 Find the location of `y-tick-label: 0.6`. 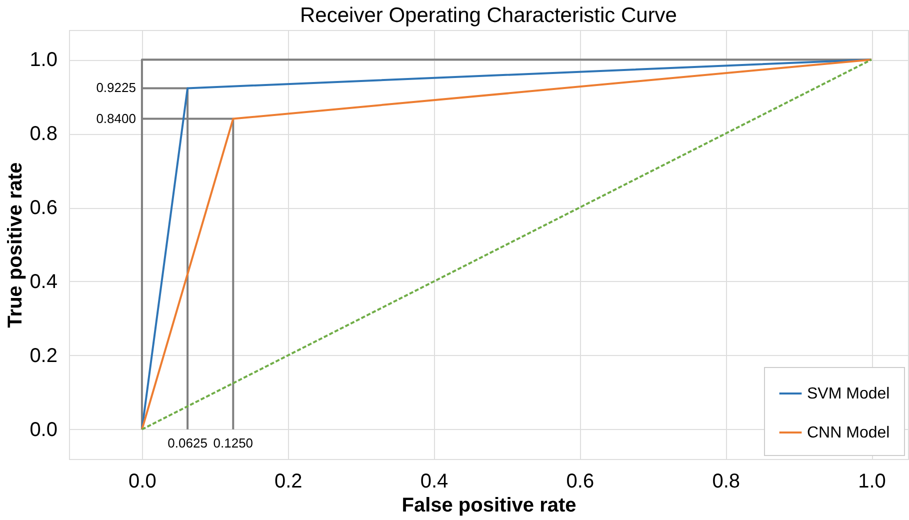

y-tick-label: 0.6 is located at coordinates (44, 208).